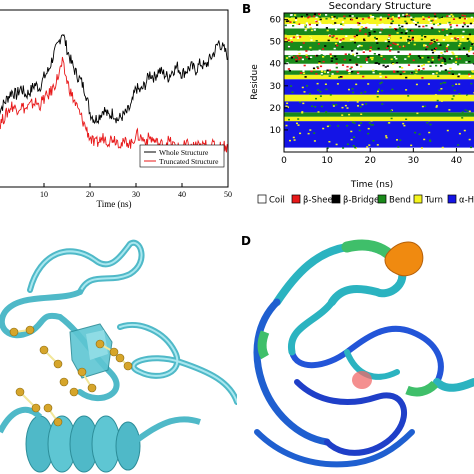 This screenshot has width=474, height=474. I want to click on series-line-whole-structure, so click(114, 79).